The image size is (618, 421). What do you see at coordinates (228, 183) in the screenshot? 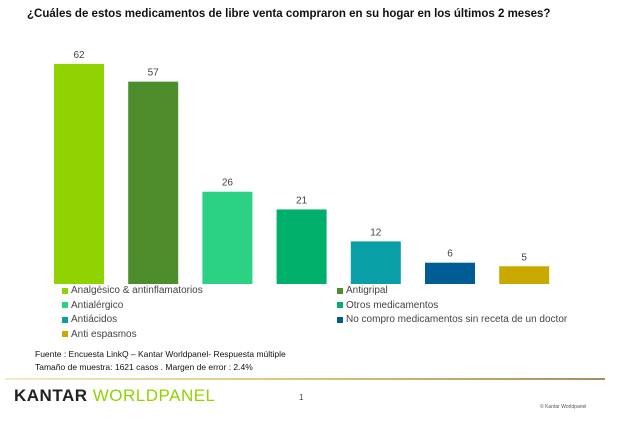
I see `data-label: 26` at bounding box center [228, 183].